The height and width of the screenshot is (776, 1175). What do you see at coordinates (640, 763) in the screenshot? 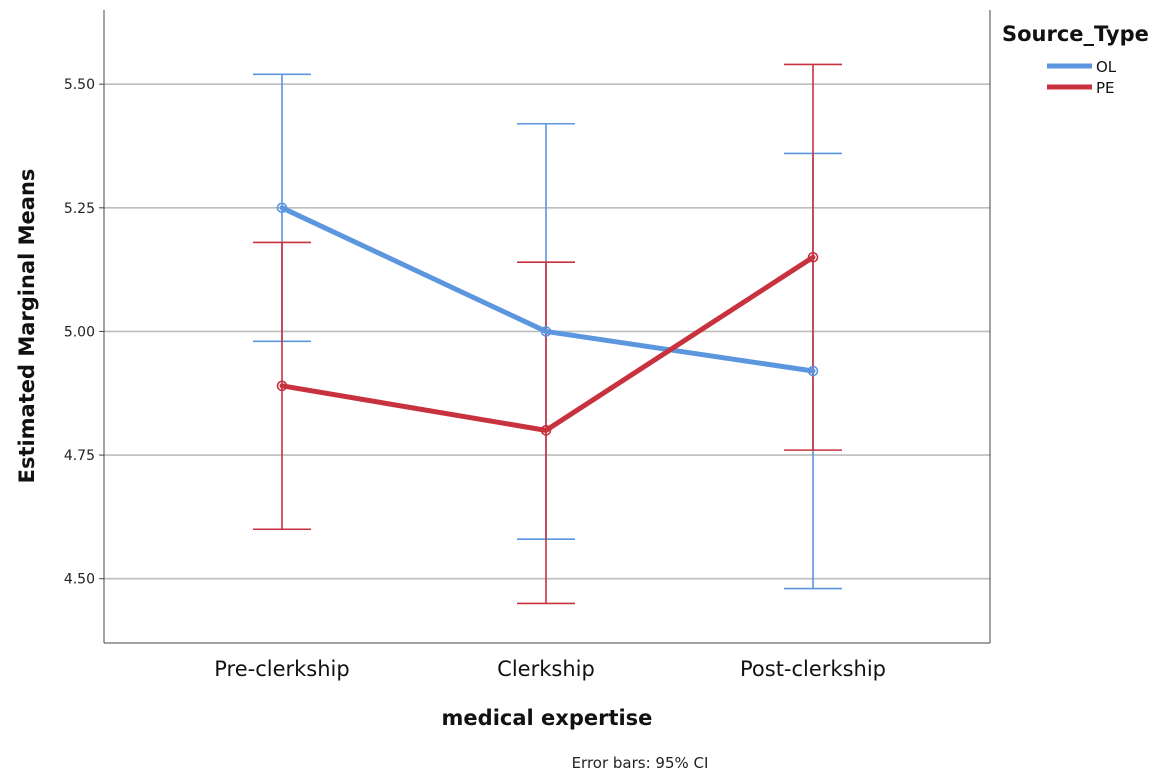
I see `error-bars-note: Error bars: 95% CI` at bounding box center [640, 763].